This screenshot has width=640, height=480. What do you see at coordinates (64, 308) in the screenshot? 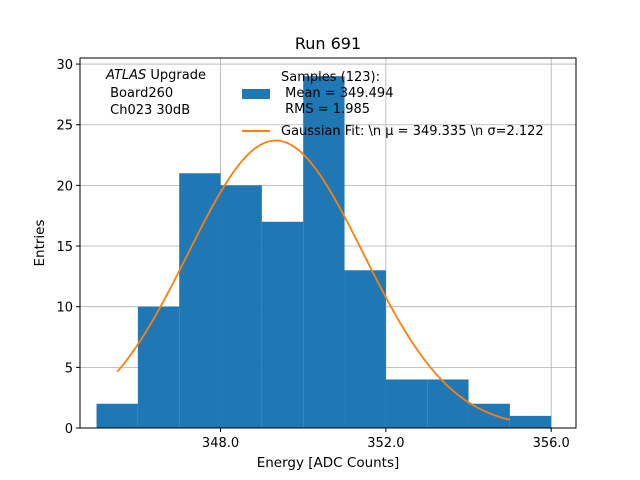
I see `y-tick-label: 10` at bounding box center [64, 308].